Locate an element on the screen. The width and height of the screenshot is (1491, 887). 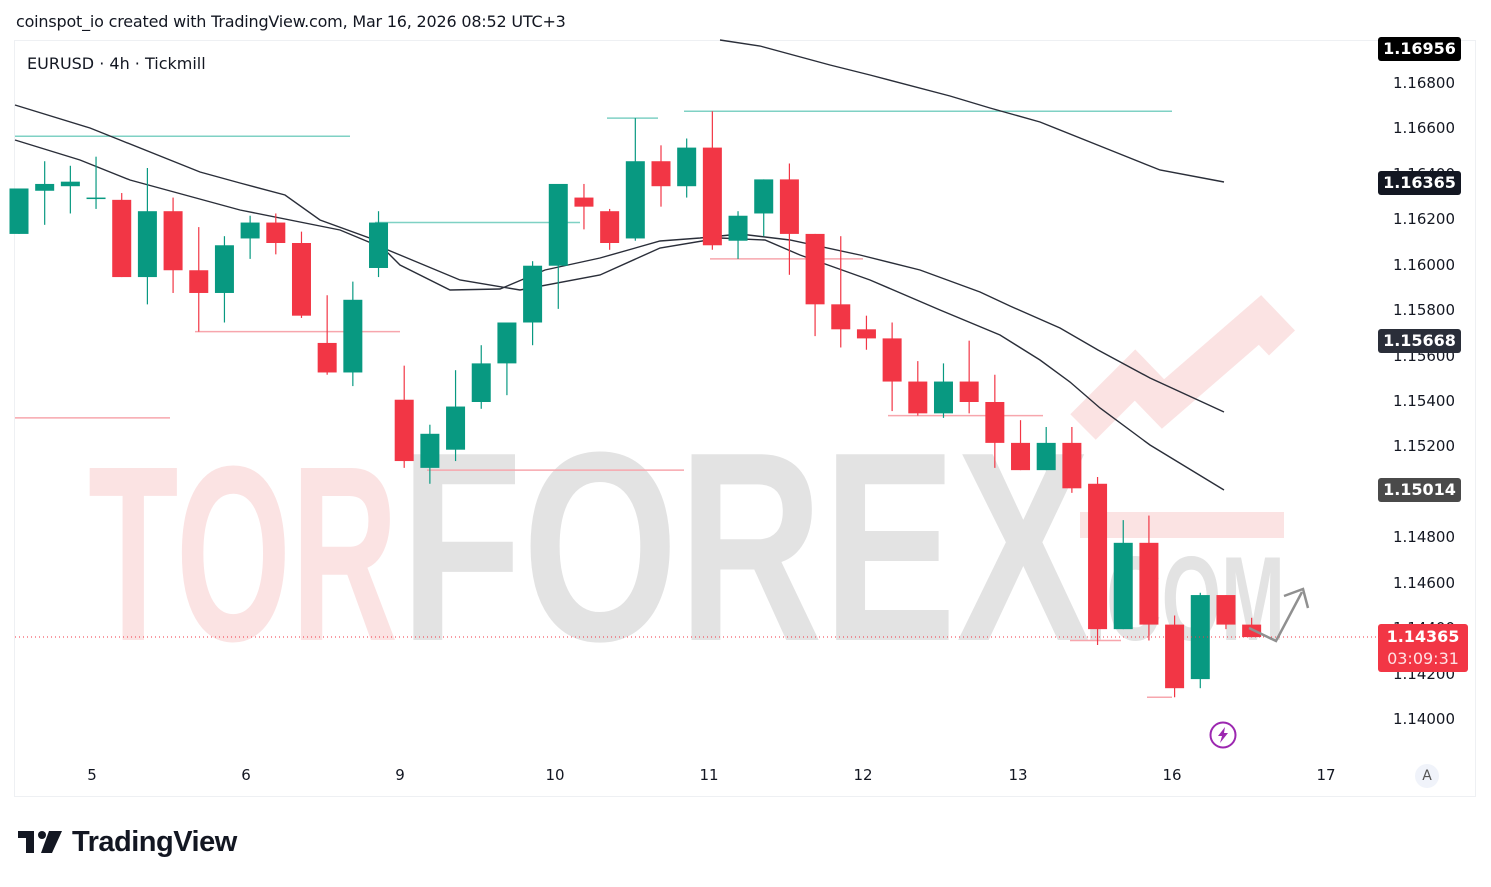
time-axis-label: 13 is located at coordinates (1018, 775).